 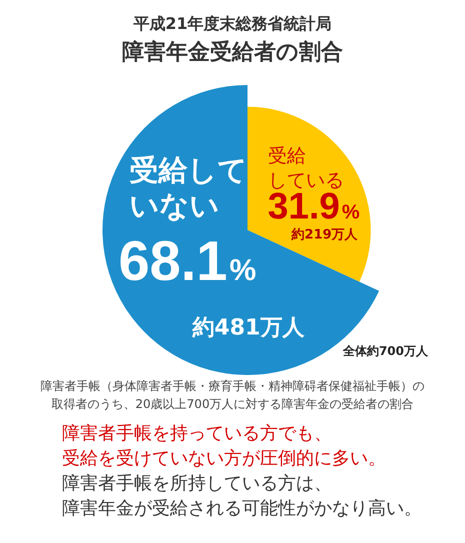 I want to click on chart-title: 障害年金受給者の割合, so click(x=232, y=52).